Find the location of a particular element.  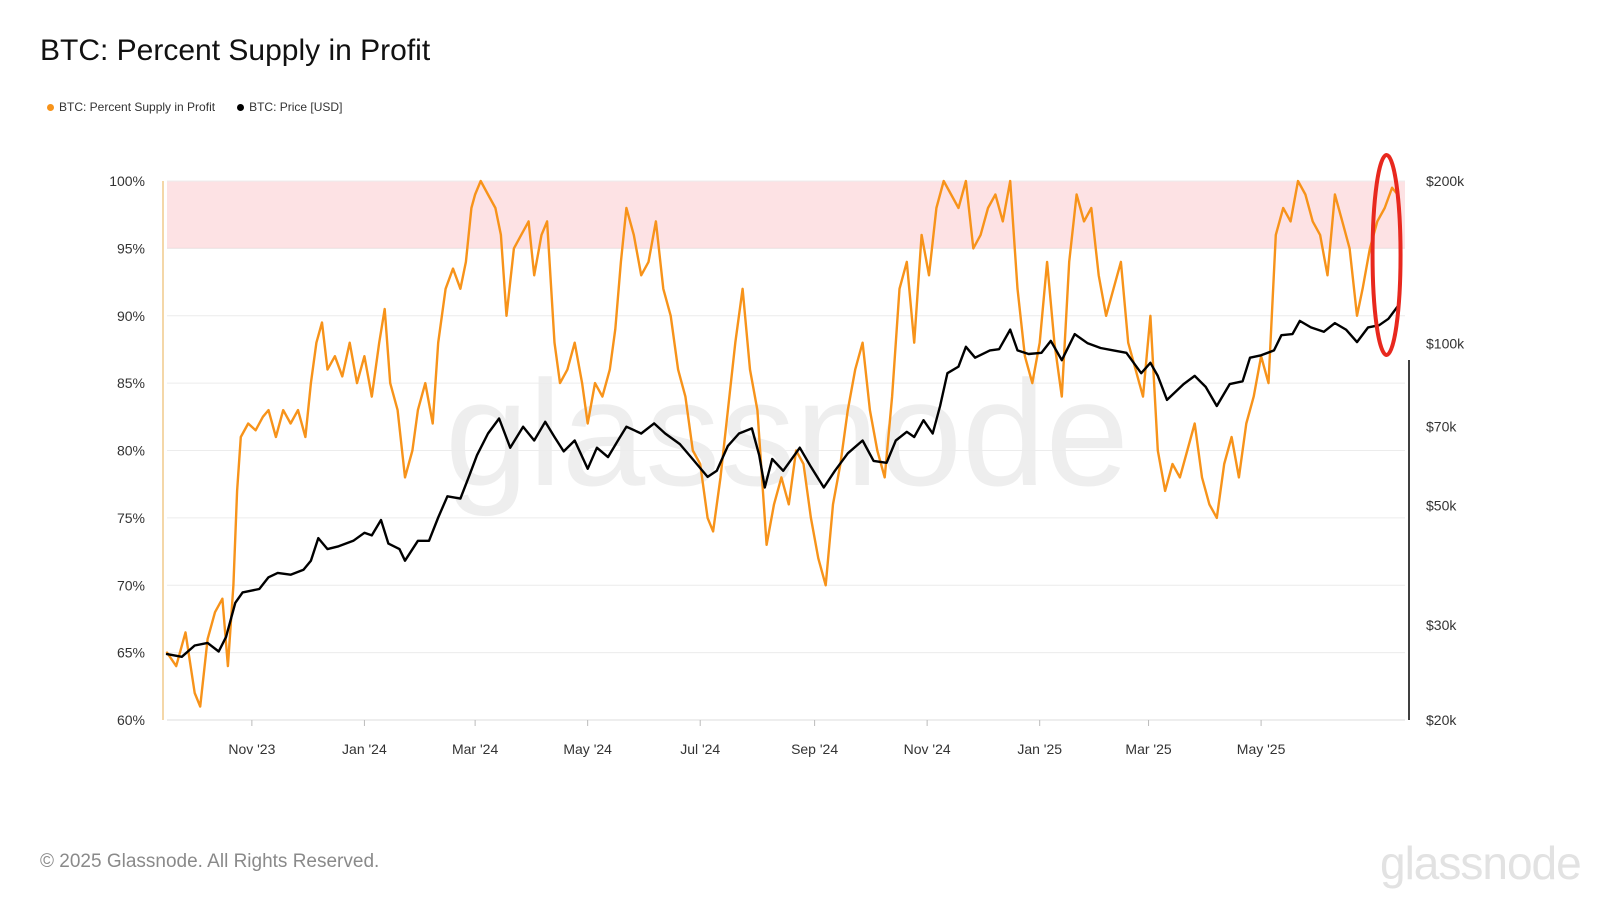

x-tick-label: May '25 is located at coordinates (1261, 749).